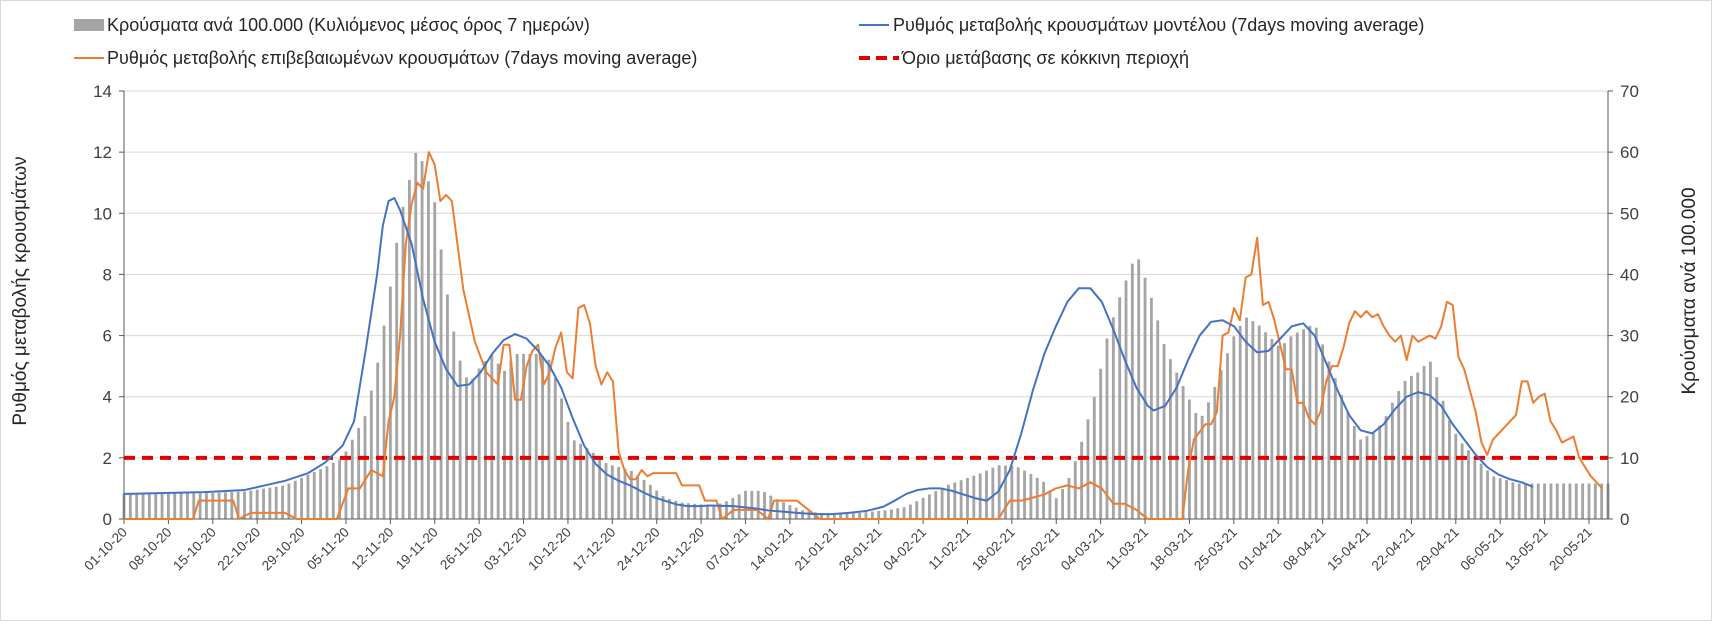  Describe the element at coordinates (1570, 549) in the screenshot. I see `x-tick-label: 20-05-21` at that location.